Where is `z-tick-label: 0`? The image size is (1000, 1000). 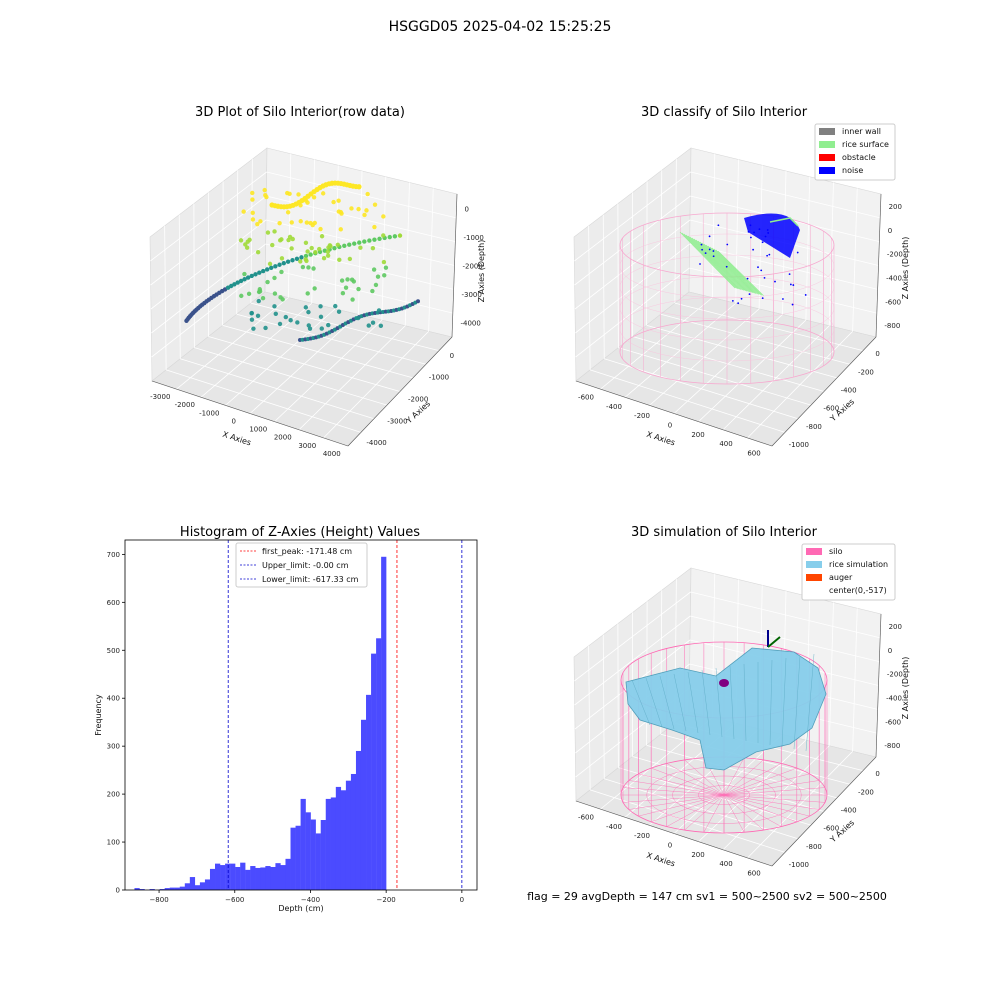
z-tick-label: 0 is located at coordinates (467, 209).